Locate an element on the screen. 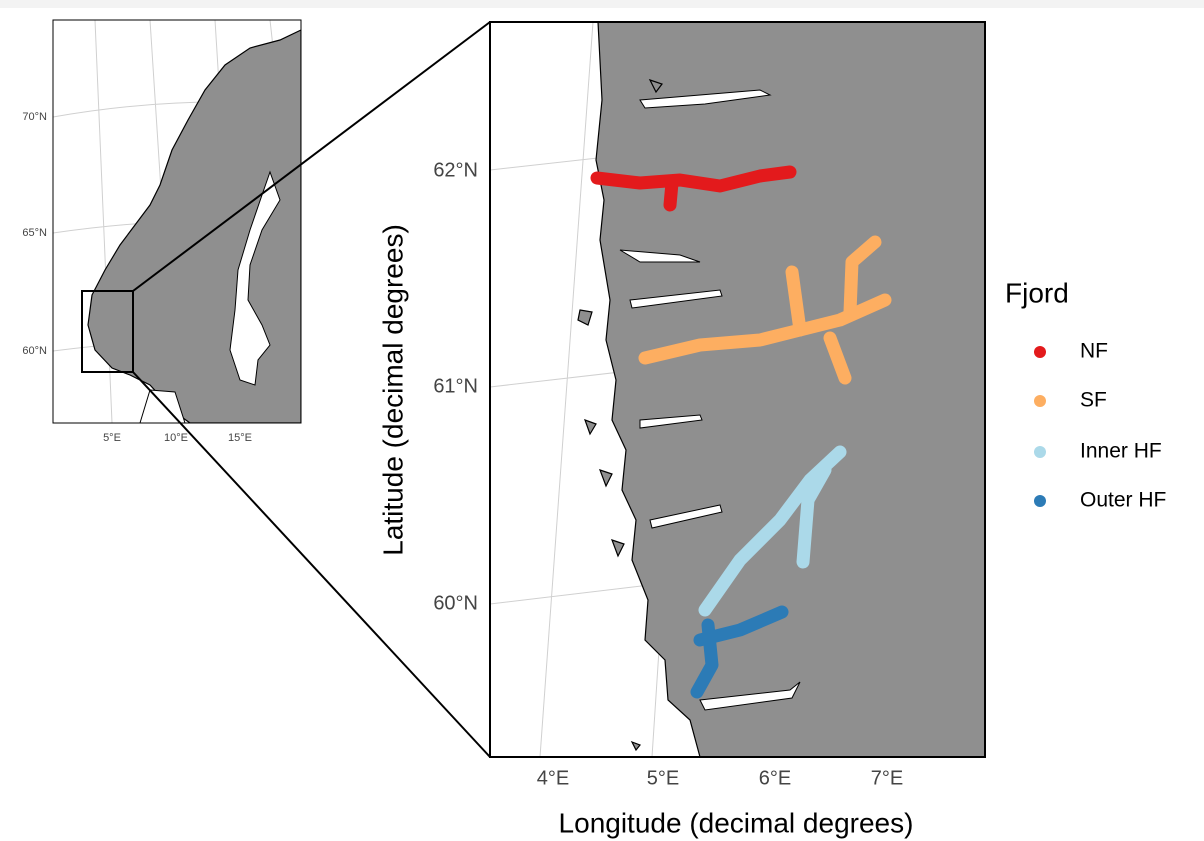 Image resolution: width=1204 pixels, height=841 pixels. x-tick-label: 4°E is located at coordinates (553, 778).